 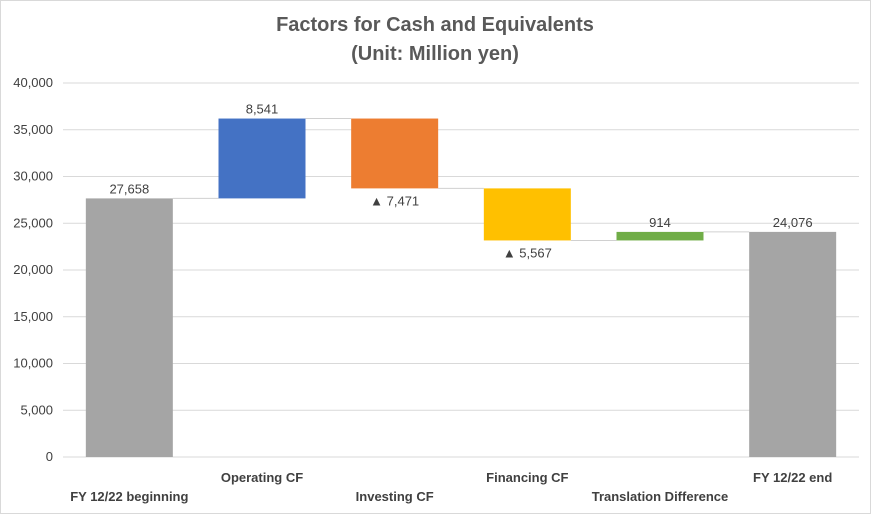 What do you see at coordinates (129, 496) in the screenshot?
I see `x-category-label: FY 12/22 beginning` at bounding box center [129, 496].